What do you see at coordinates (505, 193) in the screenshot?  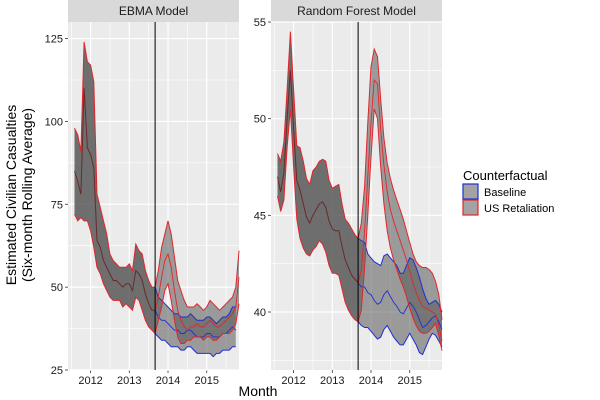 I see `legend-label-baseline: Baseline` at bounding box center [505, 193].